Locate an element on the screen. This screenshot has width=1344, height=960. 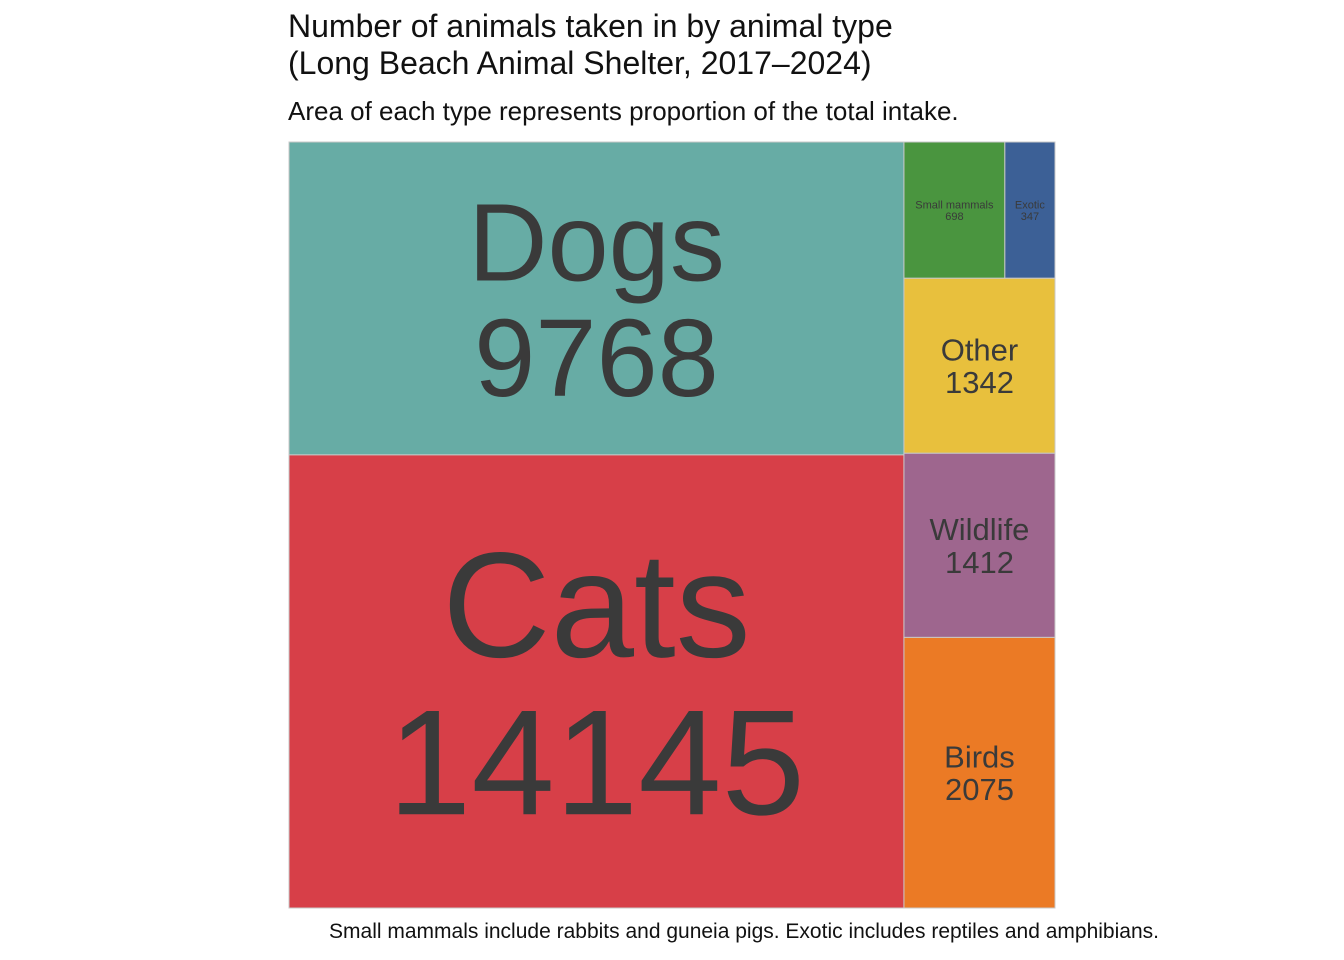
tile-rect-other is located at coordinates (979, 365).